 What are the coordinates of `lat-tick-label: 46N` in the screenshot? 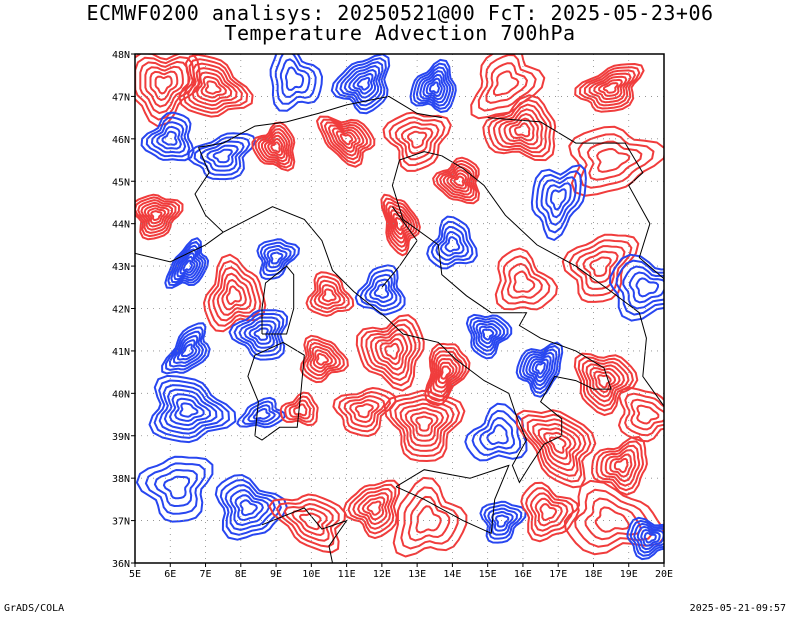 It's located at (121, 140).